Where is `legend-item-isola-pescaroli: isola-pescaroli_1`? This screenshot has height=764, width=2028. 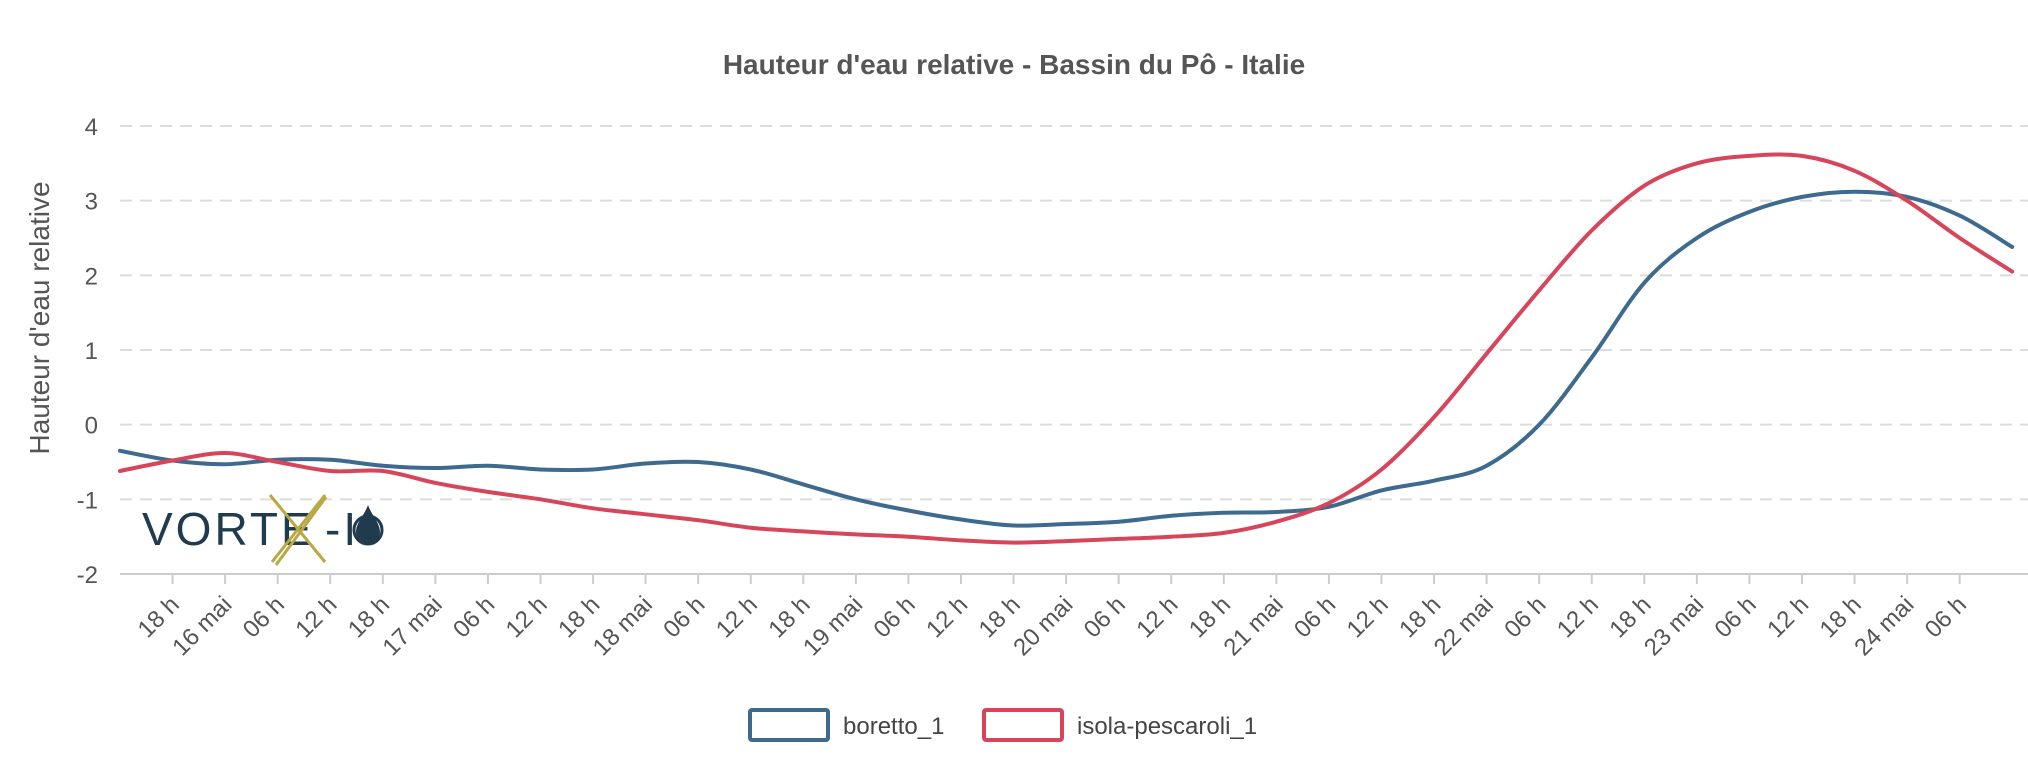
legend-item-isola-pescaroli: isola-pescaroli_1 is located at coordinates (1119, 725).